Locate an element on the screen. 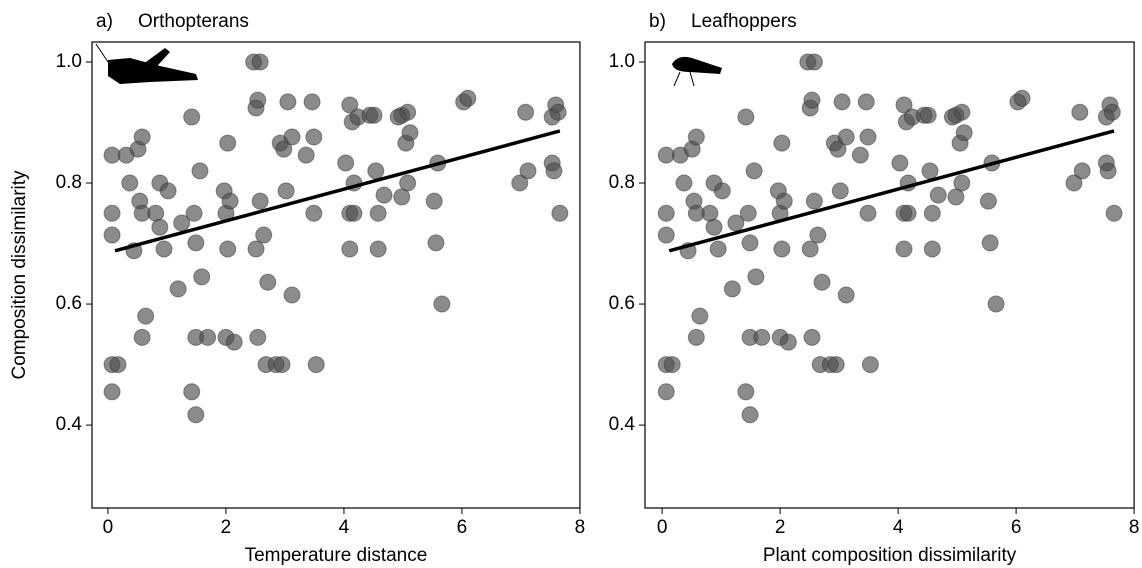  x-axis-label: Plant composition dissimilarity is located at coordinates (890, 555).